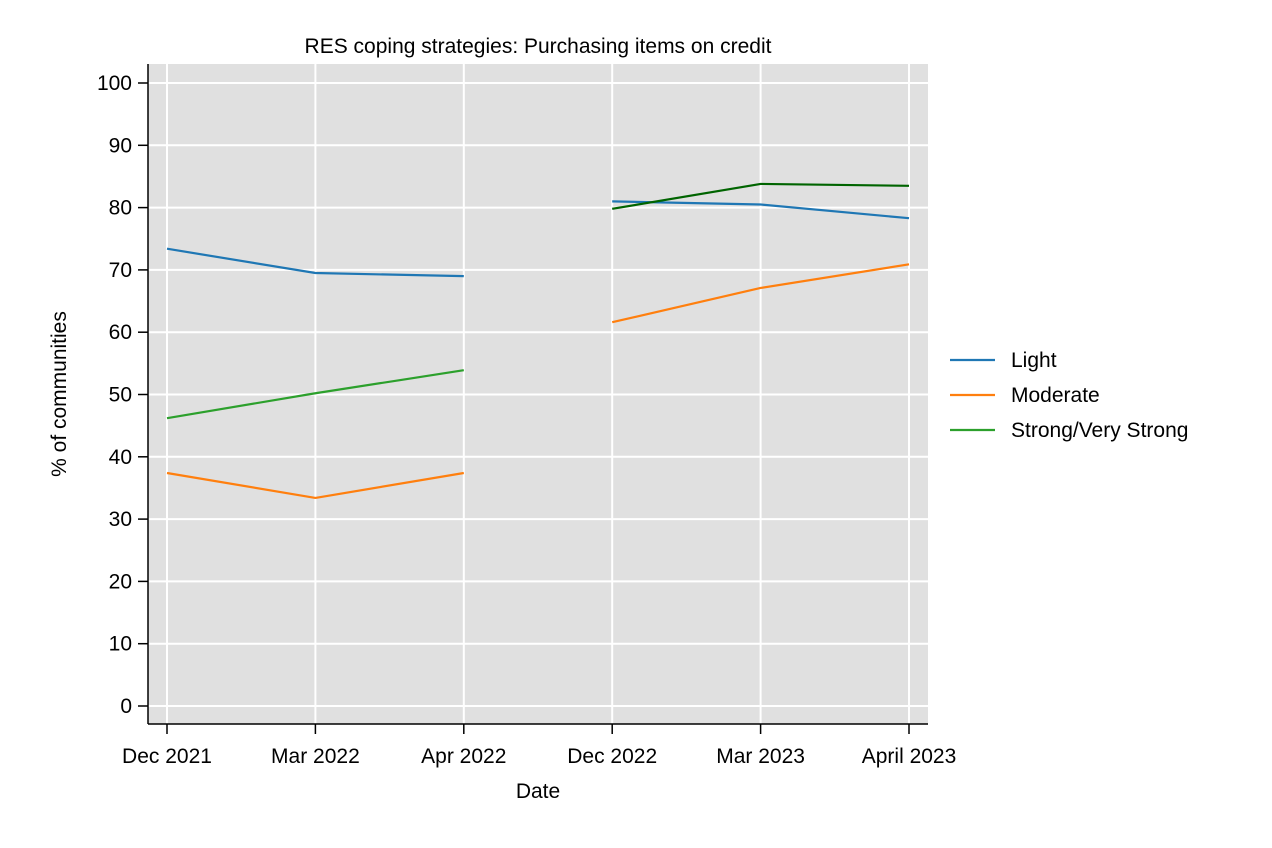 The height and width of the screenshot is (848, 1272). Describe the element at coordinates (120, 644) in the screenshot. I see `y-tick-label: 10` at that location.